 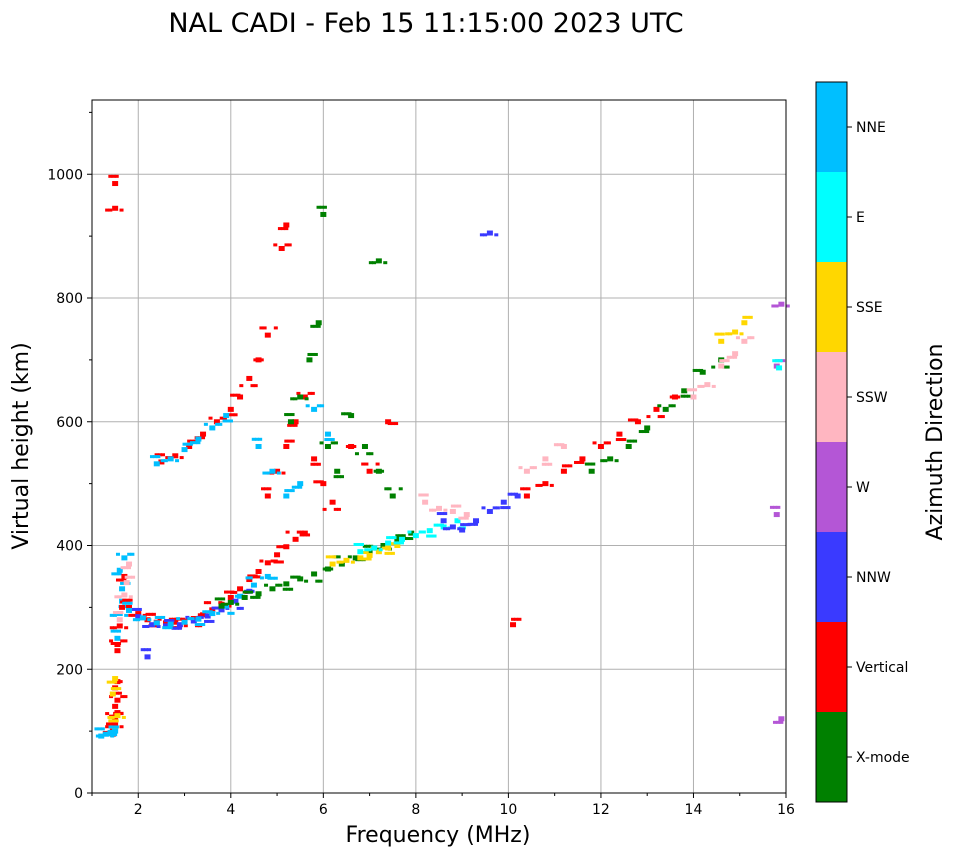 I want to click on y-axis: 0 200 400 600 800 1000, so click(x=69, y=456).